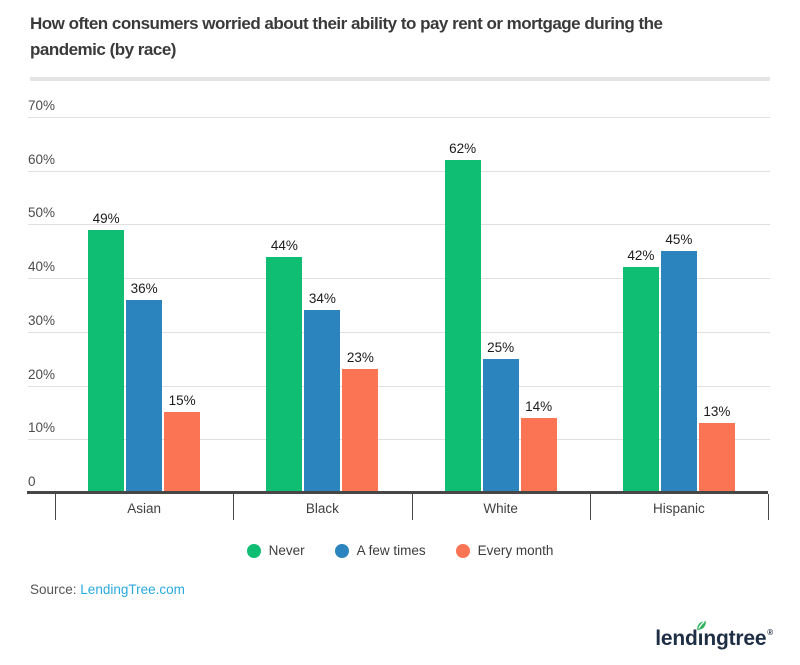 The image size is (800, 665). What do you see at coordinates (322, 299) in the screenshot?
I see `bar-value-label: 34%` at bounding box center [322, 299].